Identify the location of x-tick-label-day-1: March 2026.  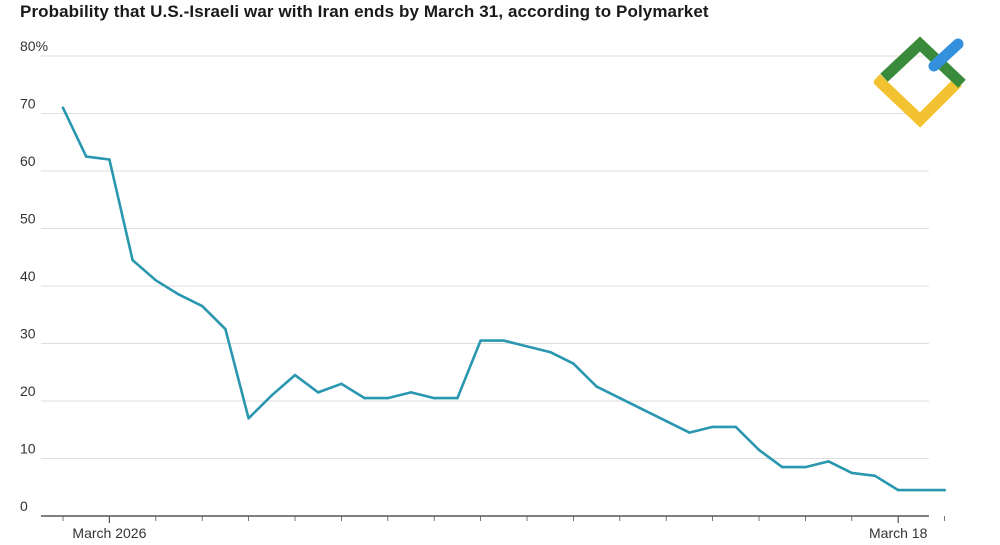
(109, 533).